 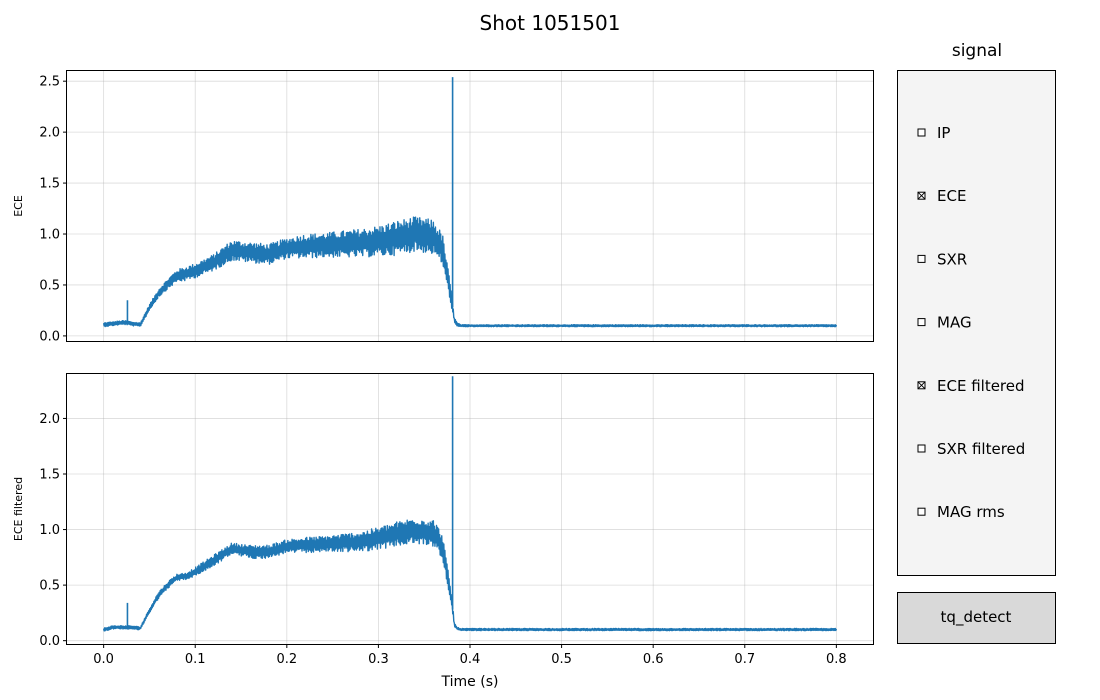 I want to click on yticks-ece: 0.0 0.5 1.0 1.5 2.0 2.5, so click(x=53, y=209).